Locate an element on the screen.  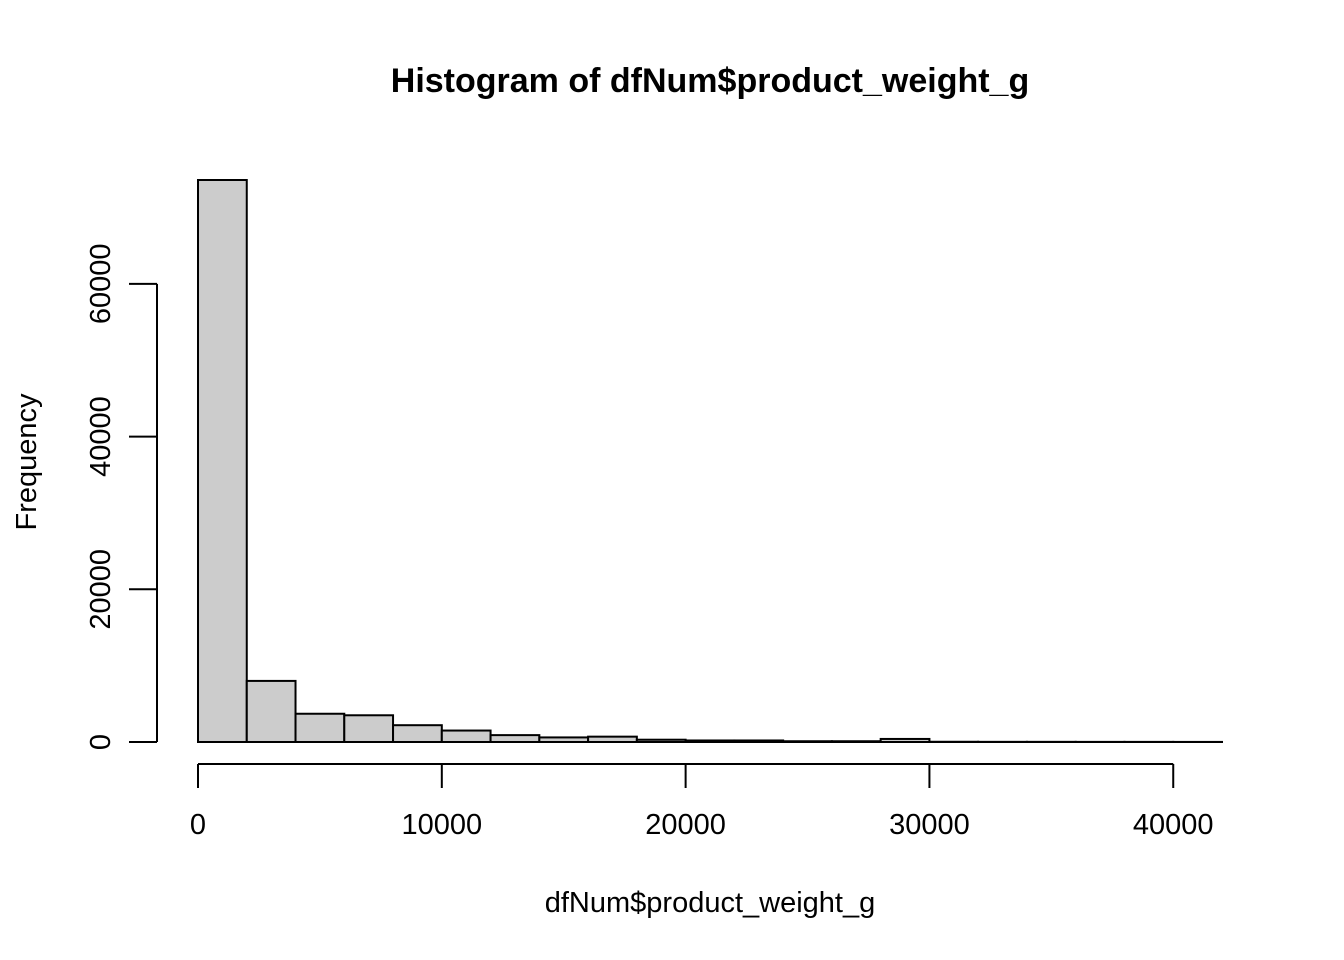
y-axis-label: Frequency is located at coordinates (27, 462).